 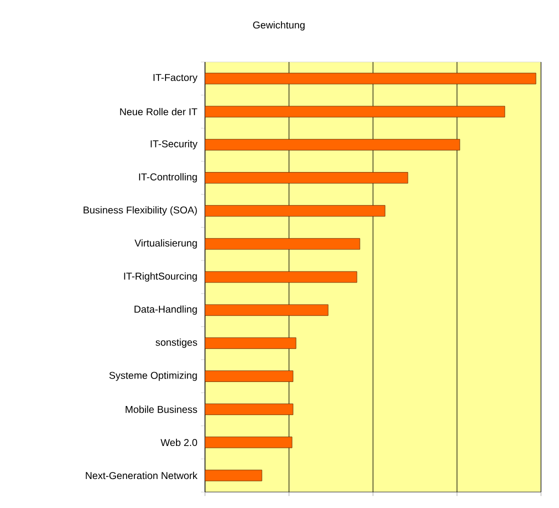 What do you see at coordinates (176, 78) in the screenshot?
I see `y-tick-label: IT-Factory` at bounding box center [176, 78].